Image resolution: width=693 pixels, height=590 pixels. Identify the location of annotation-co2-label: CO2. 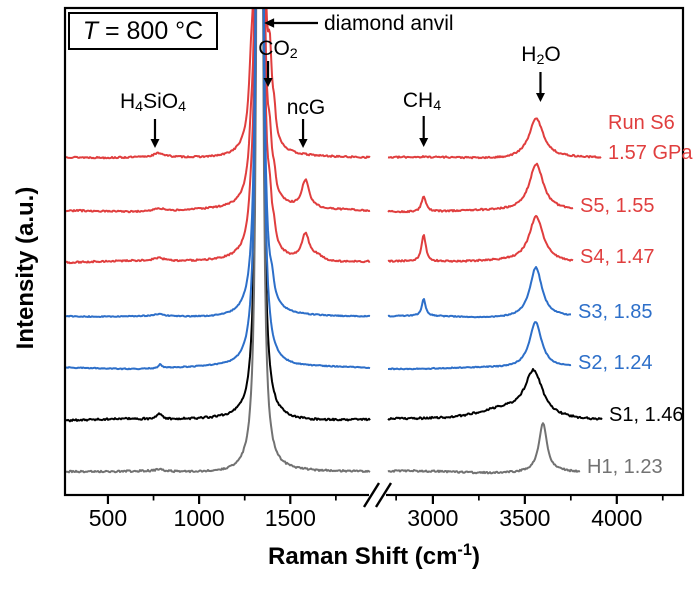
(278, 50).